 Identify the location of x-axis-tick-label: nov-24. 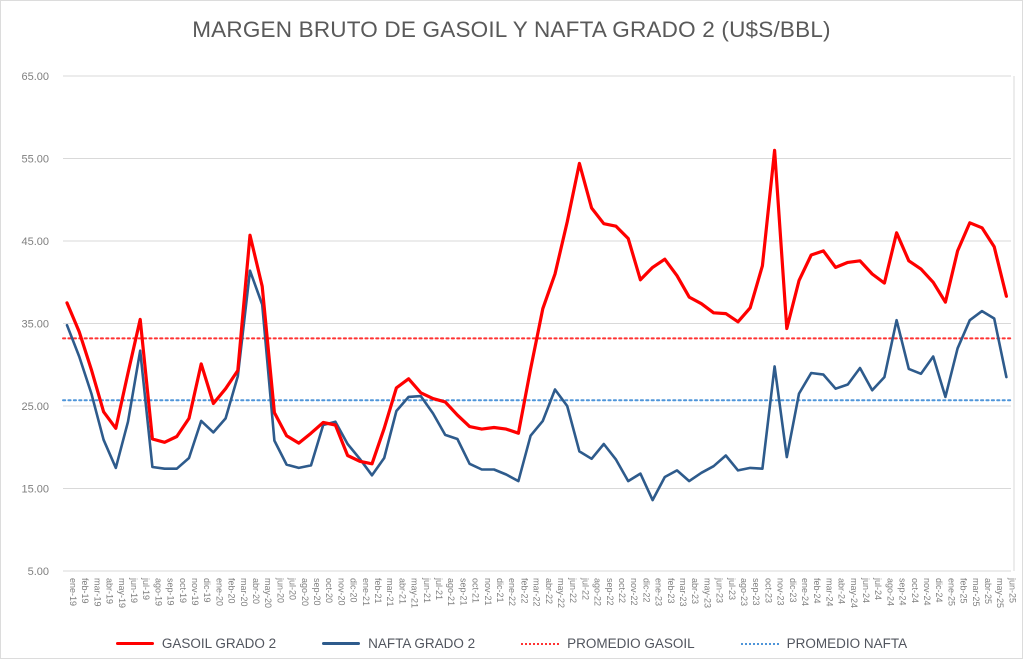
(927, 592).